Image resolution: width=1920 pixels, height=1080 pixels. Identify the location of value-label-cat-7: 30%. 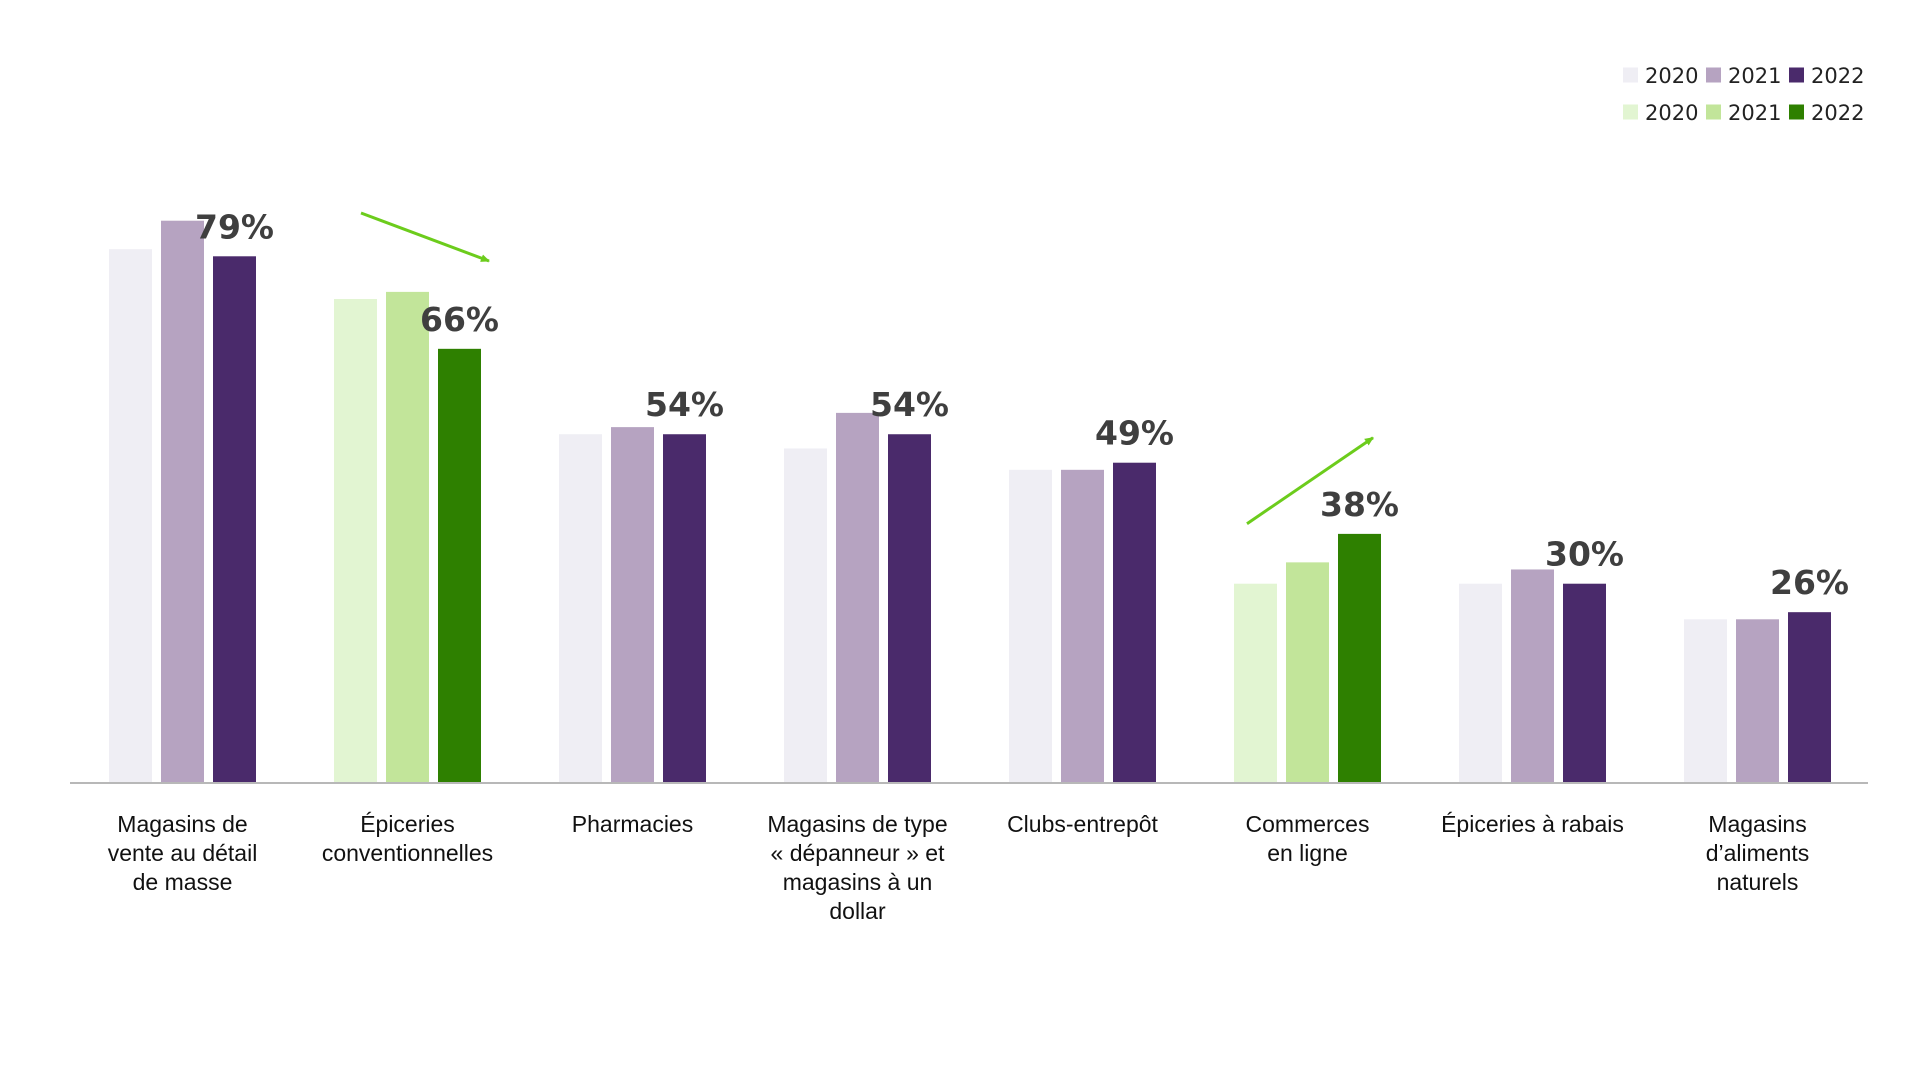
(1584, 554).